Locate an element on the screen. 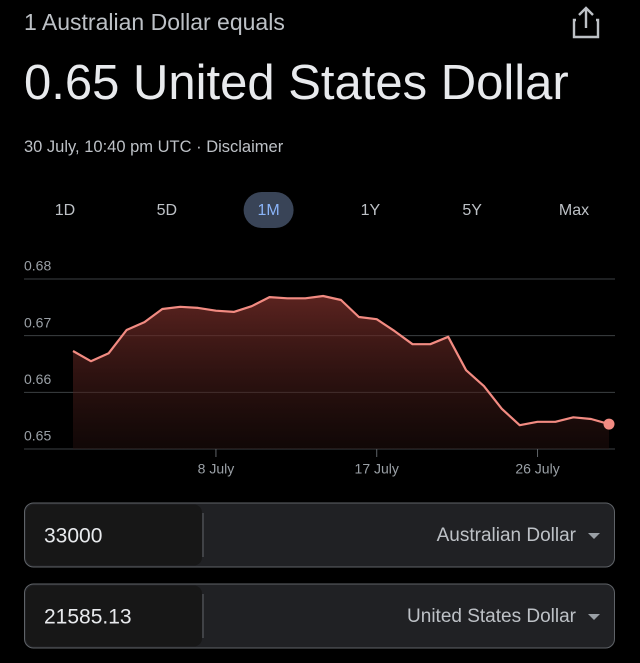 The width and height of the screenshot is (640, 663). disclaimer-link: Disclaimer is located at coordinates (245, 147).